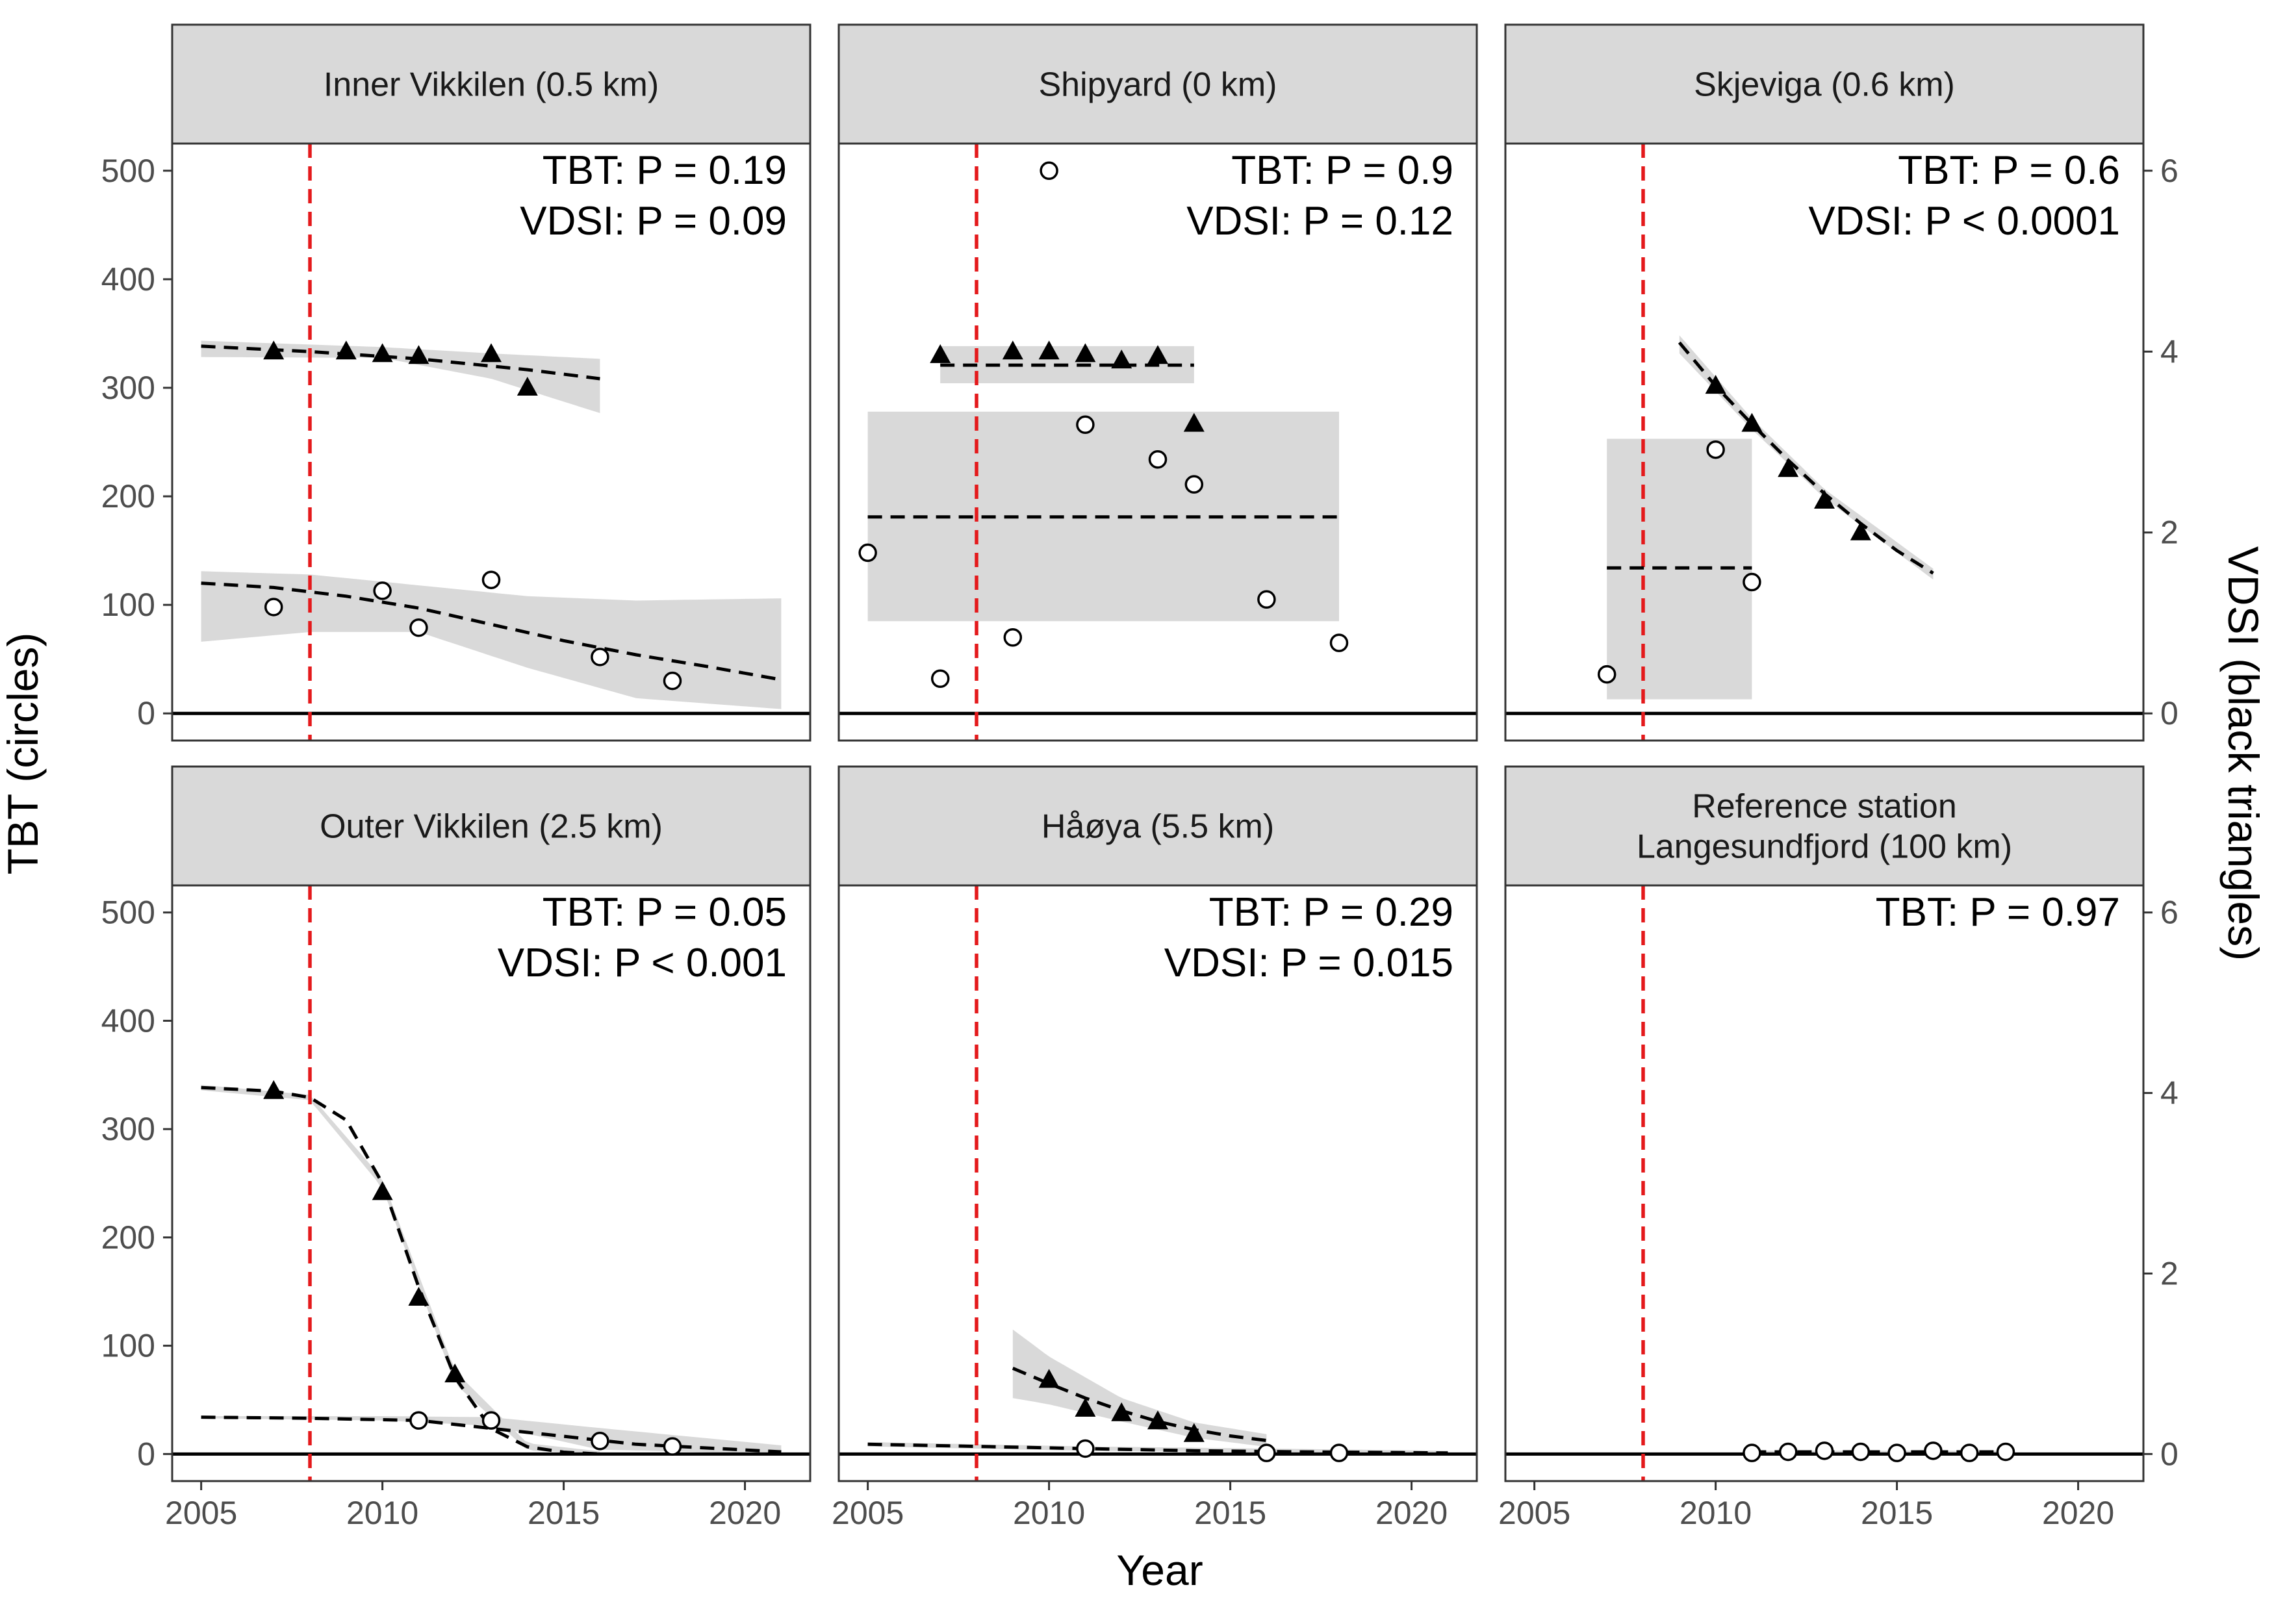 The width and height of the screenshot is (2274, 1624). I want to click on p-value-annotation: TBT: P = 0.19, so click(665, 170).